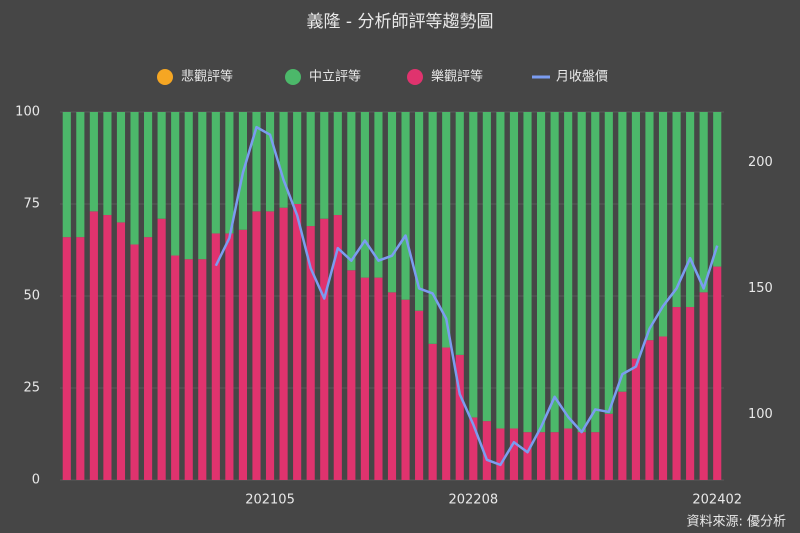 Image resolution: width=800 pixels, height=533 pixels. What do you see at coordinates (36, 480) in the screenshot?
I see `y-tick-label: 0` at bounding box center [36, 480].